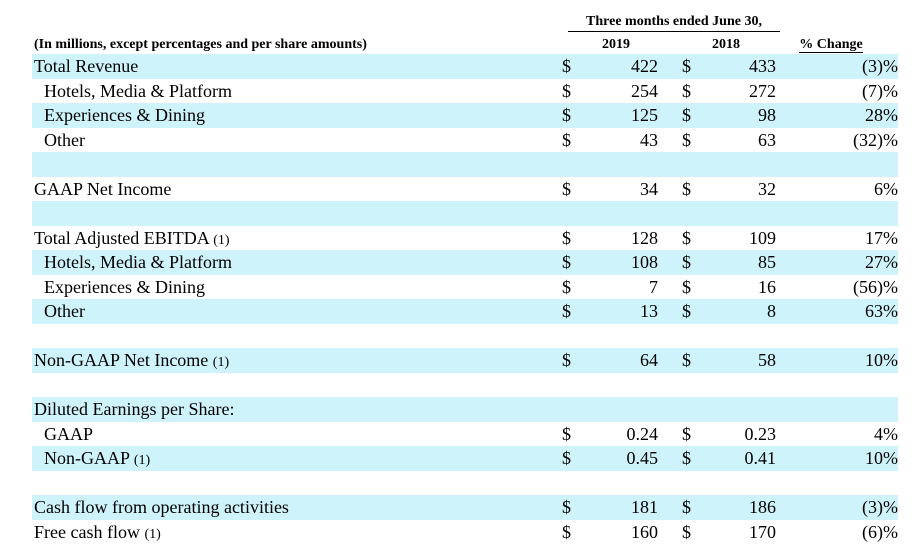  What do you see at coordinates (762, 90) in the screenshot?
I see `value-2018: 272` at bounding box center [762, 90].